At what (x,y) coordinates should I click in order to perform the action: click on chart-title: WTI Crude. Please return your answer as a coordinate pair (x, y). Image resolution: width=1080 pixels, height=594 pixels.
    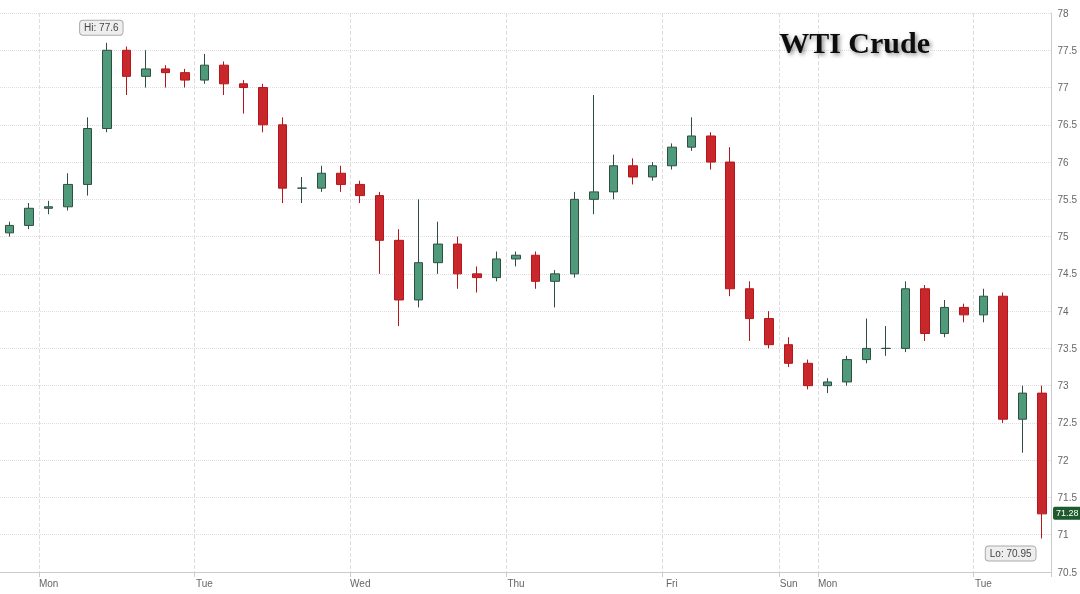
    Looking at the image, I should click on (855, 42).